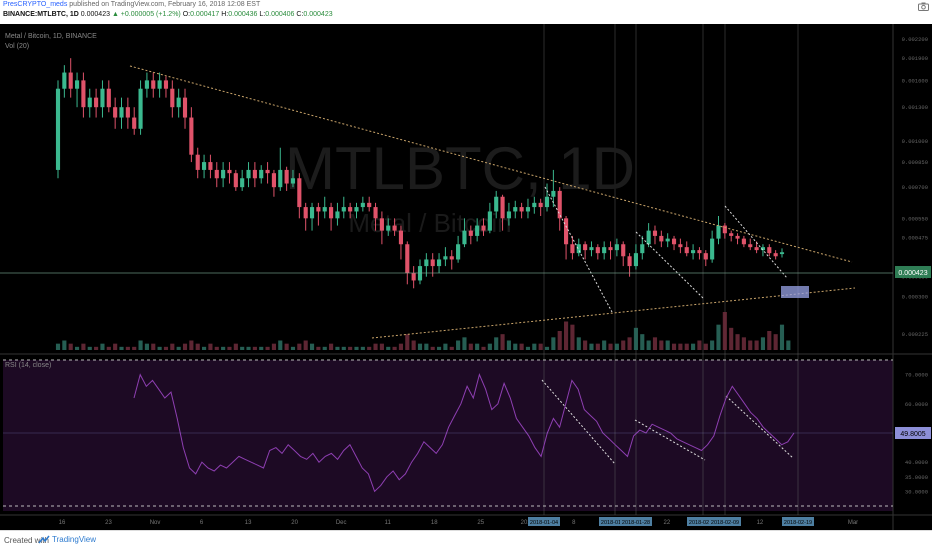 The width and height of the screenshot is (932, 551). What do you see at coordinates (35, 4) in the screenshot?
I see `author-link: PresCRYPTO_meds` at bounding box center [35, 4].